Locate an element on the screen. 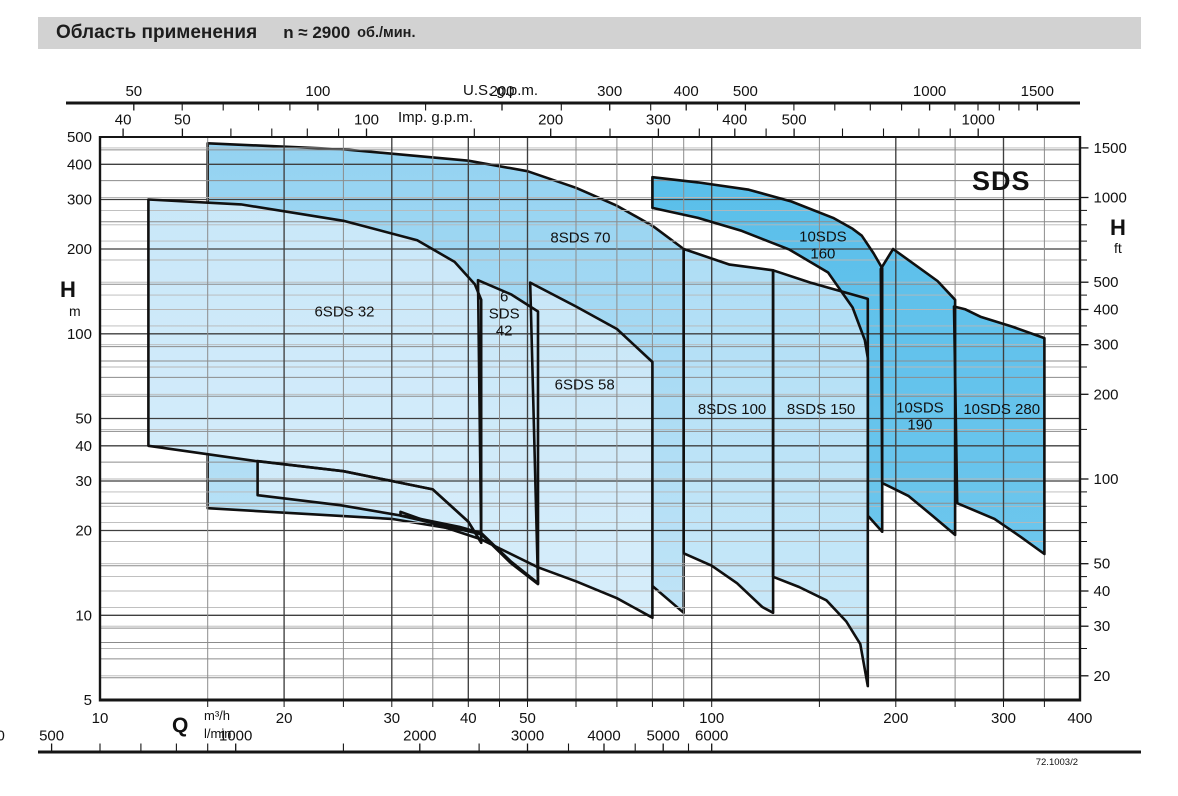 The height and width of the screenshot is (796, 1178). head-ft-axis: 1500 1000 500 400 300 200 100 50 40 30 20 is located at coordinates (1103, 412).